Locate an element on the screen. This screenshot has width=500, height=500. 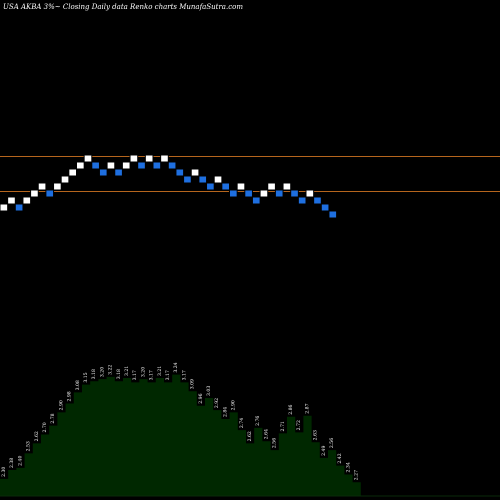
volume-value-label-29: 2.74 is located at coordinates (242, 423).